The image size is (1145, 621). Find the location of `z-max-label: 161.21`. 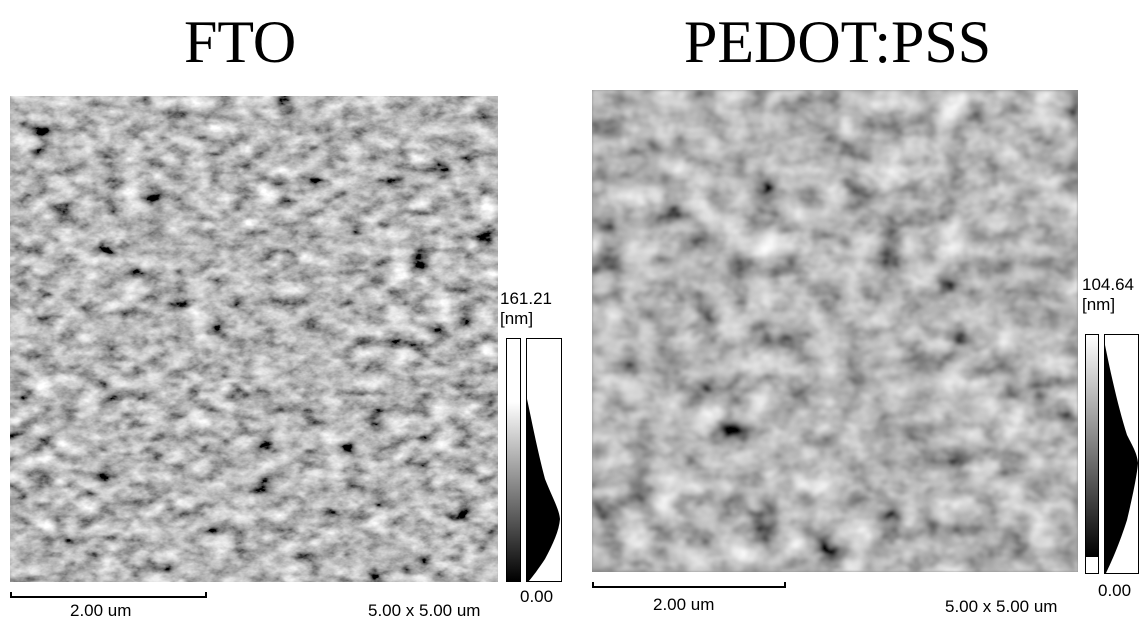

z-max-label: 161.21 is located at coordinates (526, 298).